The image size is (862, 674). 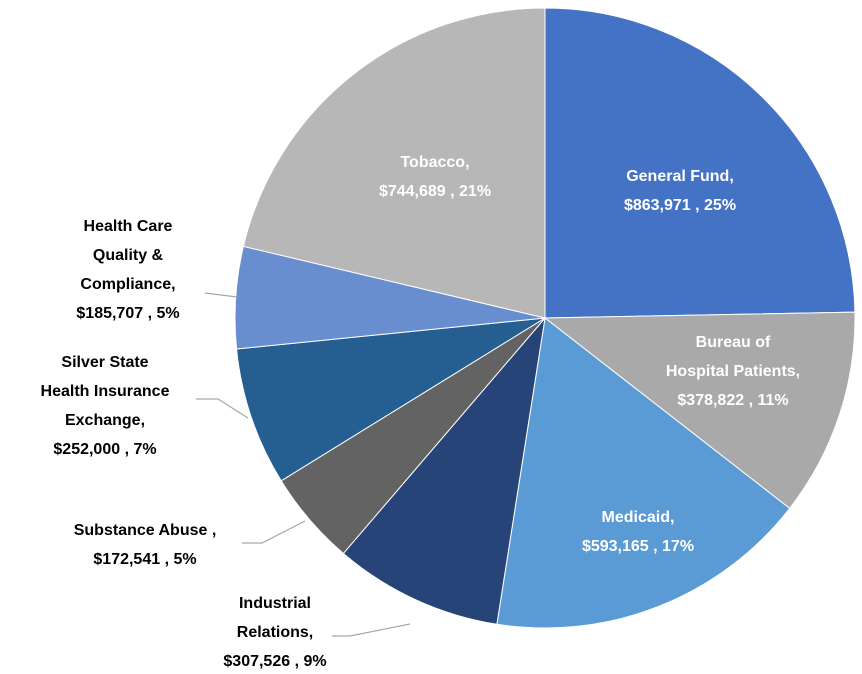 What do you see at coordinates (104, 449) in the screenshot?
I see `value-label: $252,000 , 7%` at bounding box center [104, 449].